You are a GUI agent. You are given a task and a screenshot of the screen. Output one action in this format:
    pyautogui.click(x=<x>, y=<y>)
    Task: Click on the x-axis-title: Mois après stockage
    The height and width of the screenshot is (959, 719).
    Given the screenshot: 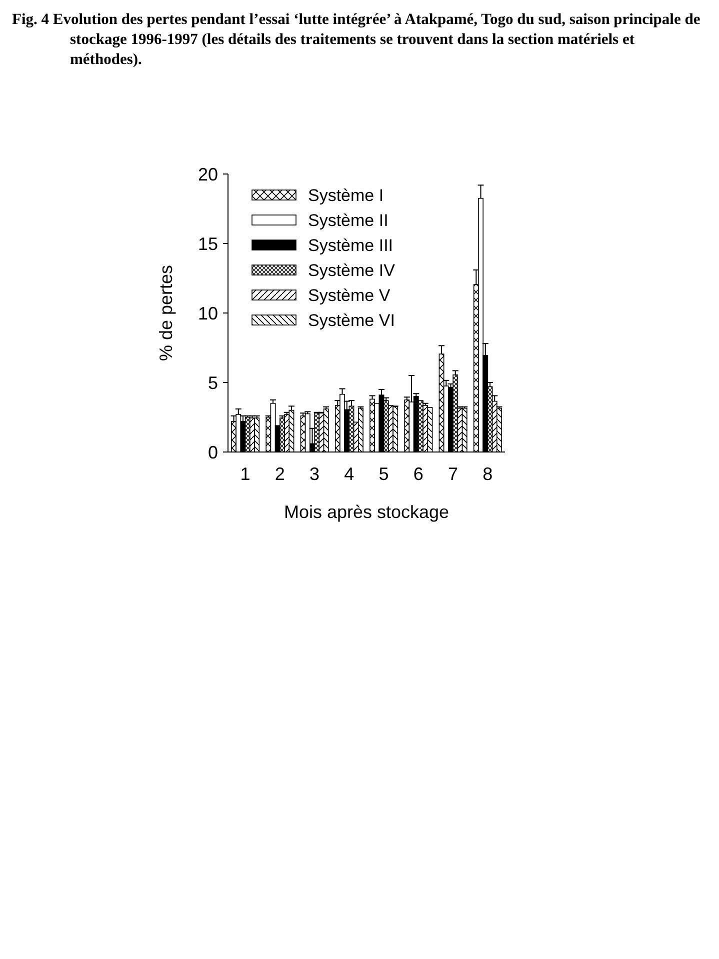 What is the action you would take?
    pyautogui.click(x=367, y=512)
    